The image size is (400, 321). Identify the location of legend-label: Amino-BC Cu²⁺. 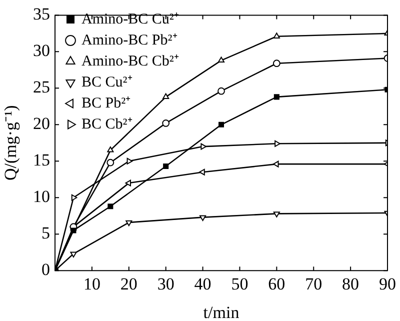
(130, 19).